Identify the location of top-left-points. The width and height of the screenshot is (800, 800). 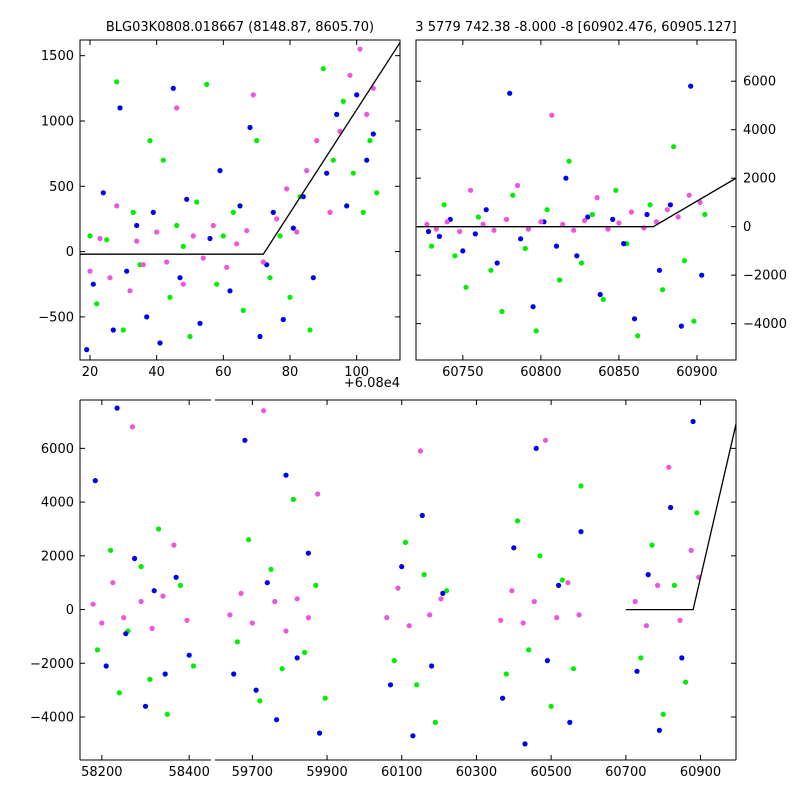
(232, 199).